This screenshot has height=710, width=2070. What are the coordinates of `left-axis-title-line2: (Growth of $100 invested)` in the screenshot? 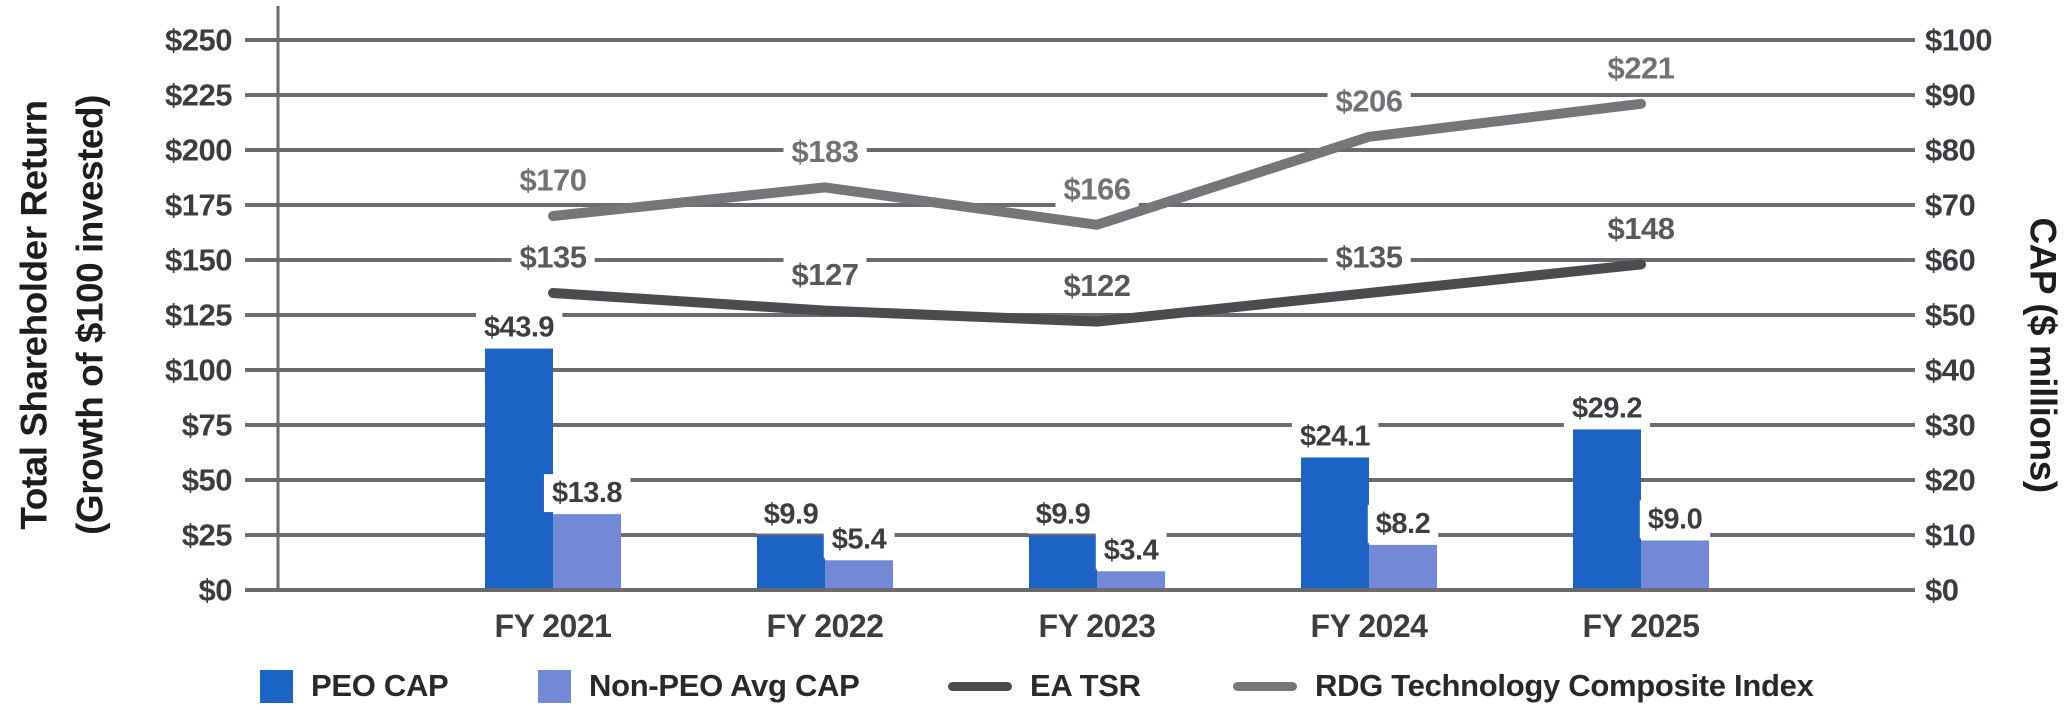 It's located at (90, 315).